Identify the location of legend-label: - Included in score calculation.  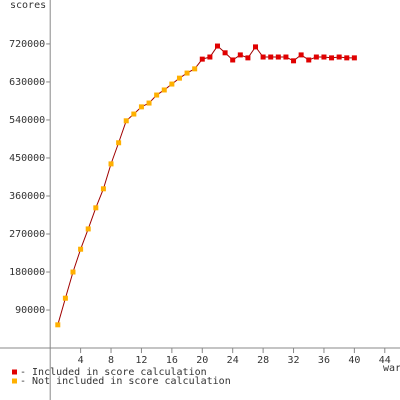
(113, 372).